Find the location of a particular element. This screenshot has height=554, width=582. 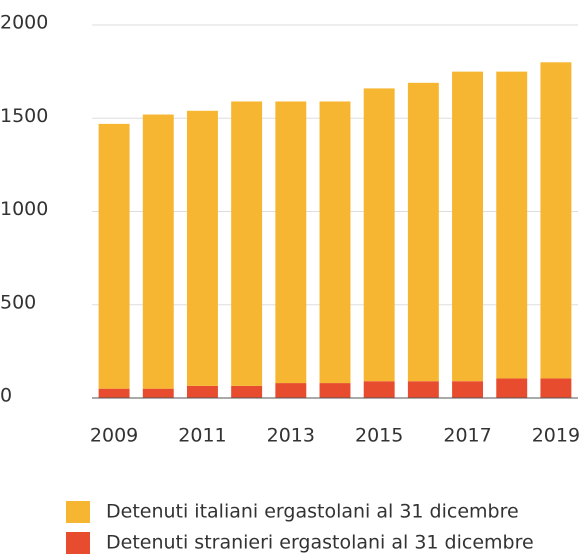

x-tick-label: 2009 is located at coordinates (114, 436).